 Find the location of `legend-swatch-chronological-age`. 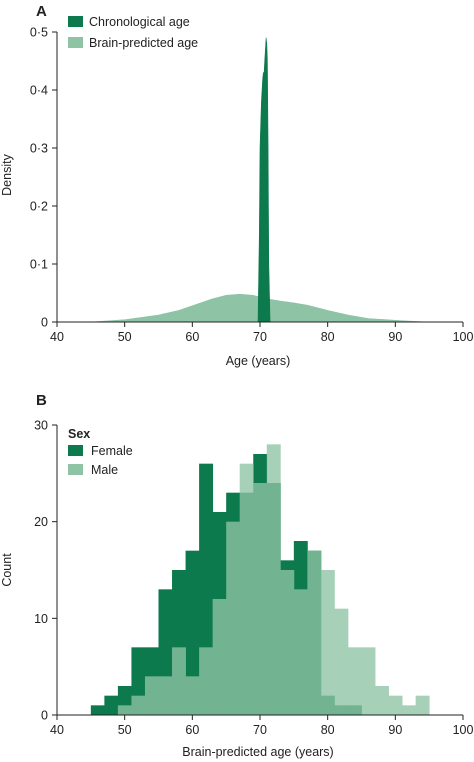

legend-swatch-chronological-age is located at coordinates (75, 21).